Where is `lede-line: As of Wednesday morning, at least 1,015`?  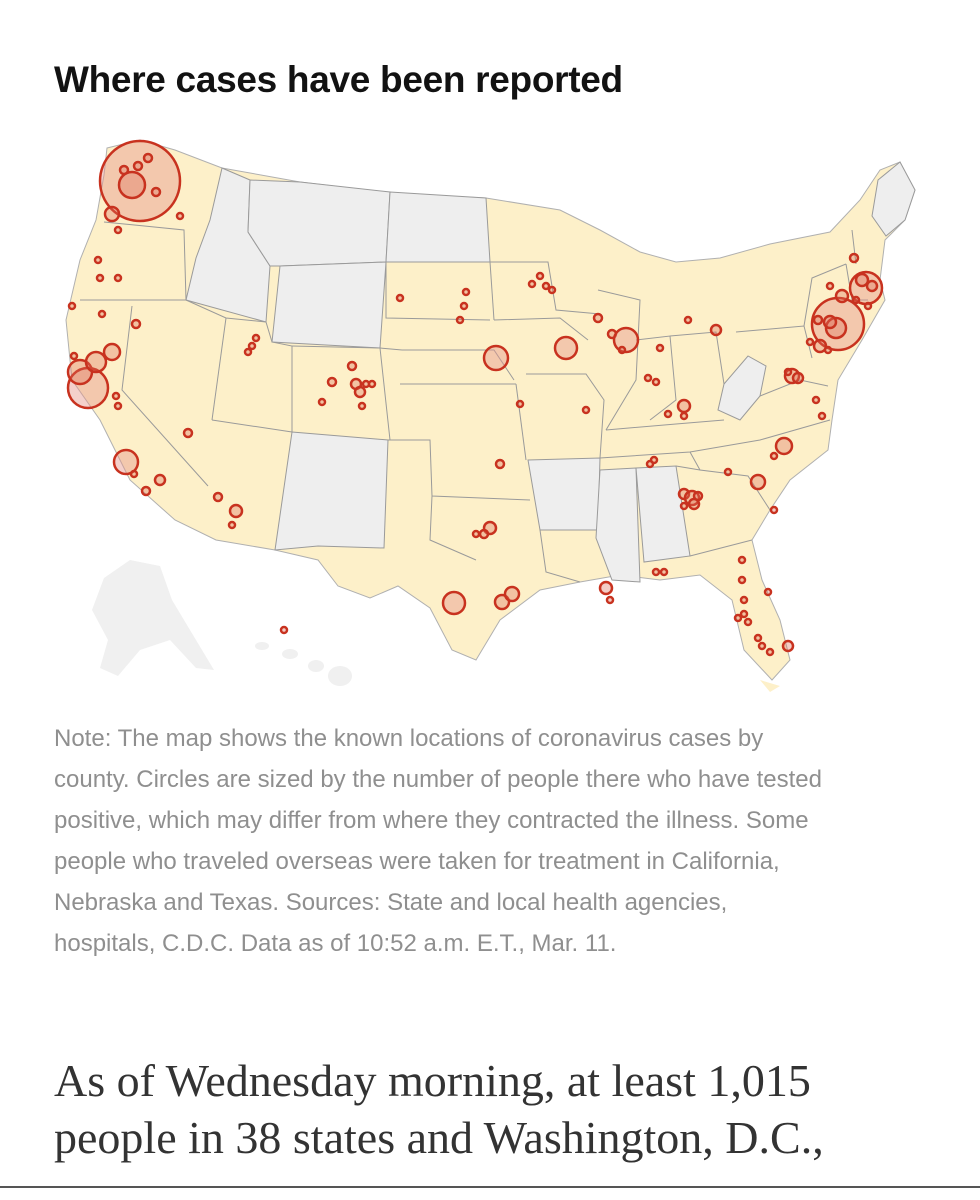
lede-line: As of Wednesday morning, at least 1,015 is located at coordinates (432, 1080).